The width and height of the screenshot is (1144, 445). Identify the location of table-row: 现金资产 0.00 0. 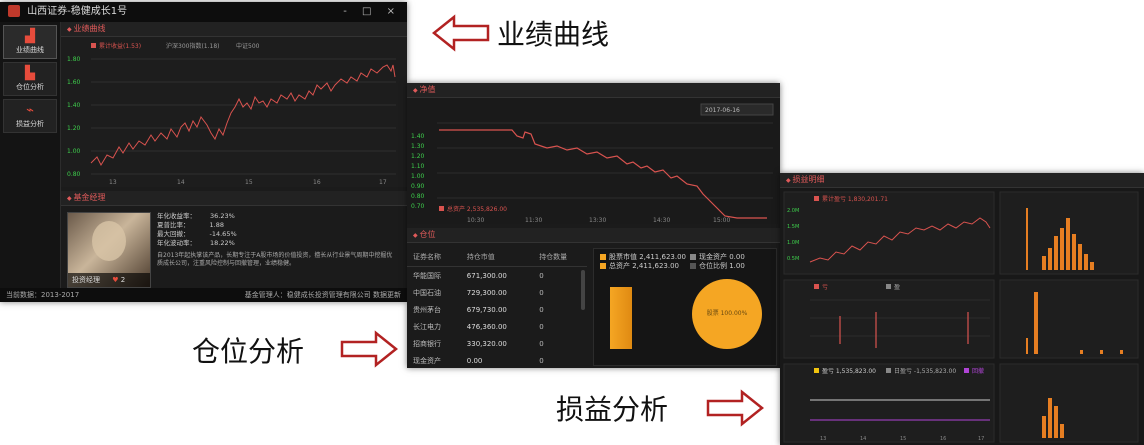
(497, 360).